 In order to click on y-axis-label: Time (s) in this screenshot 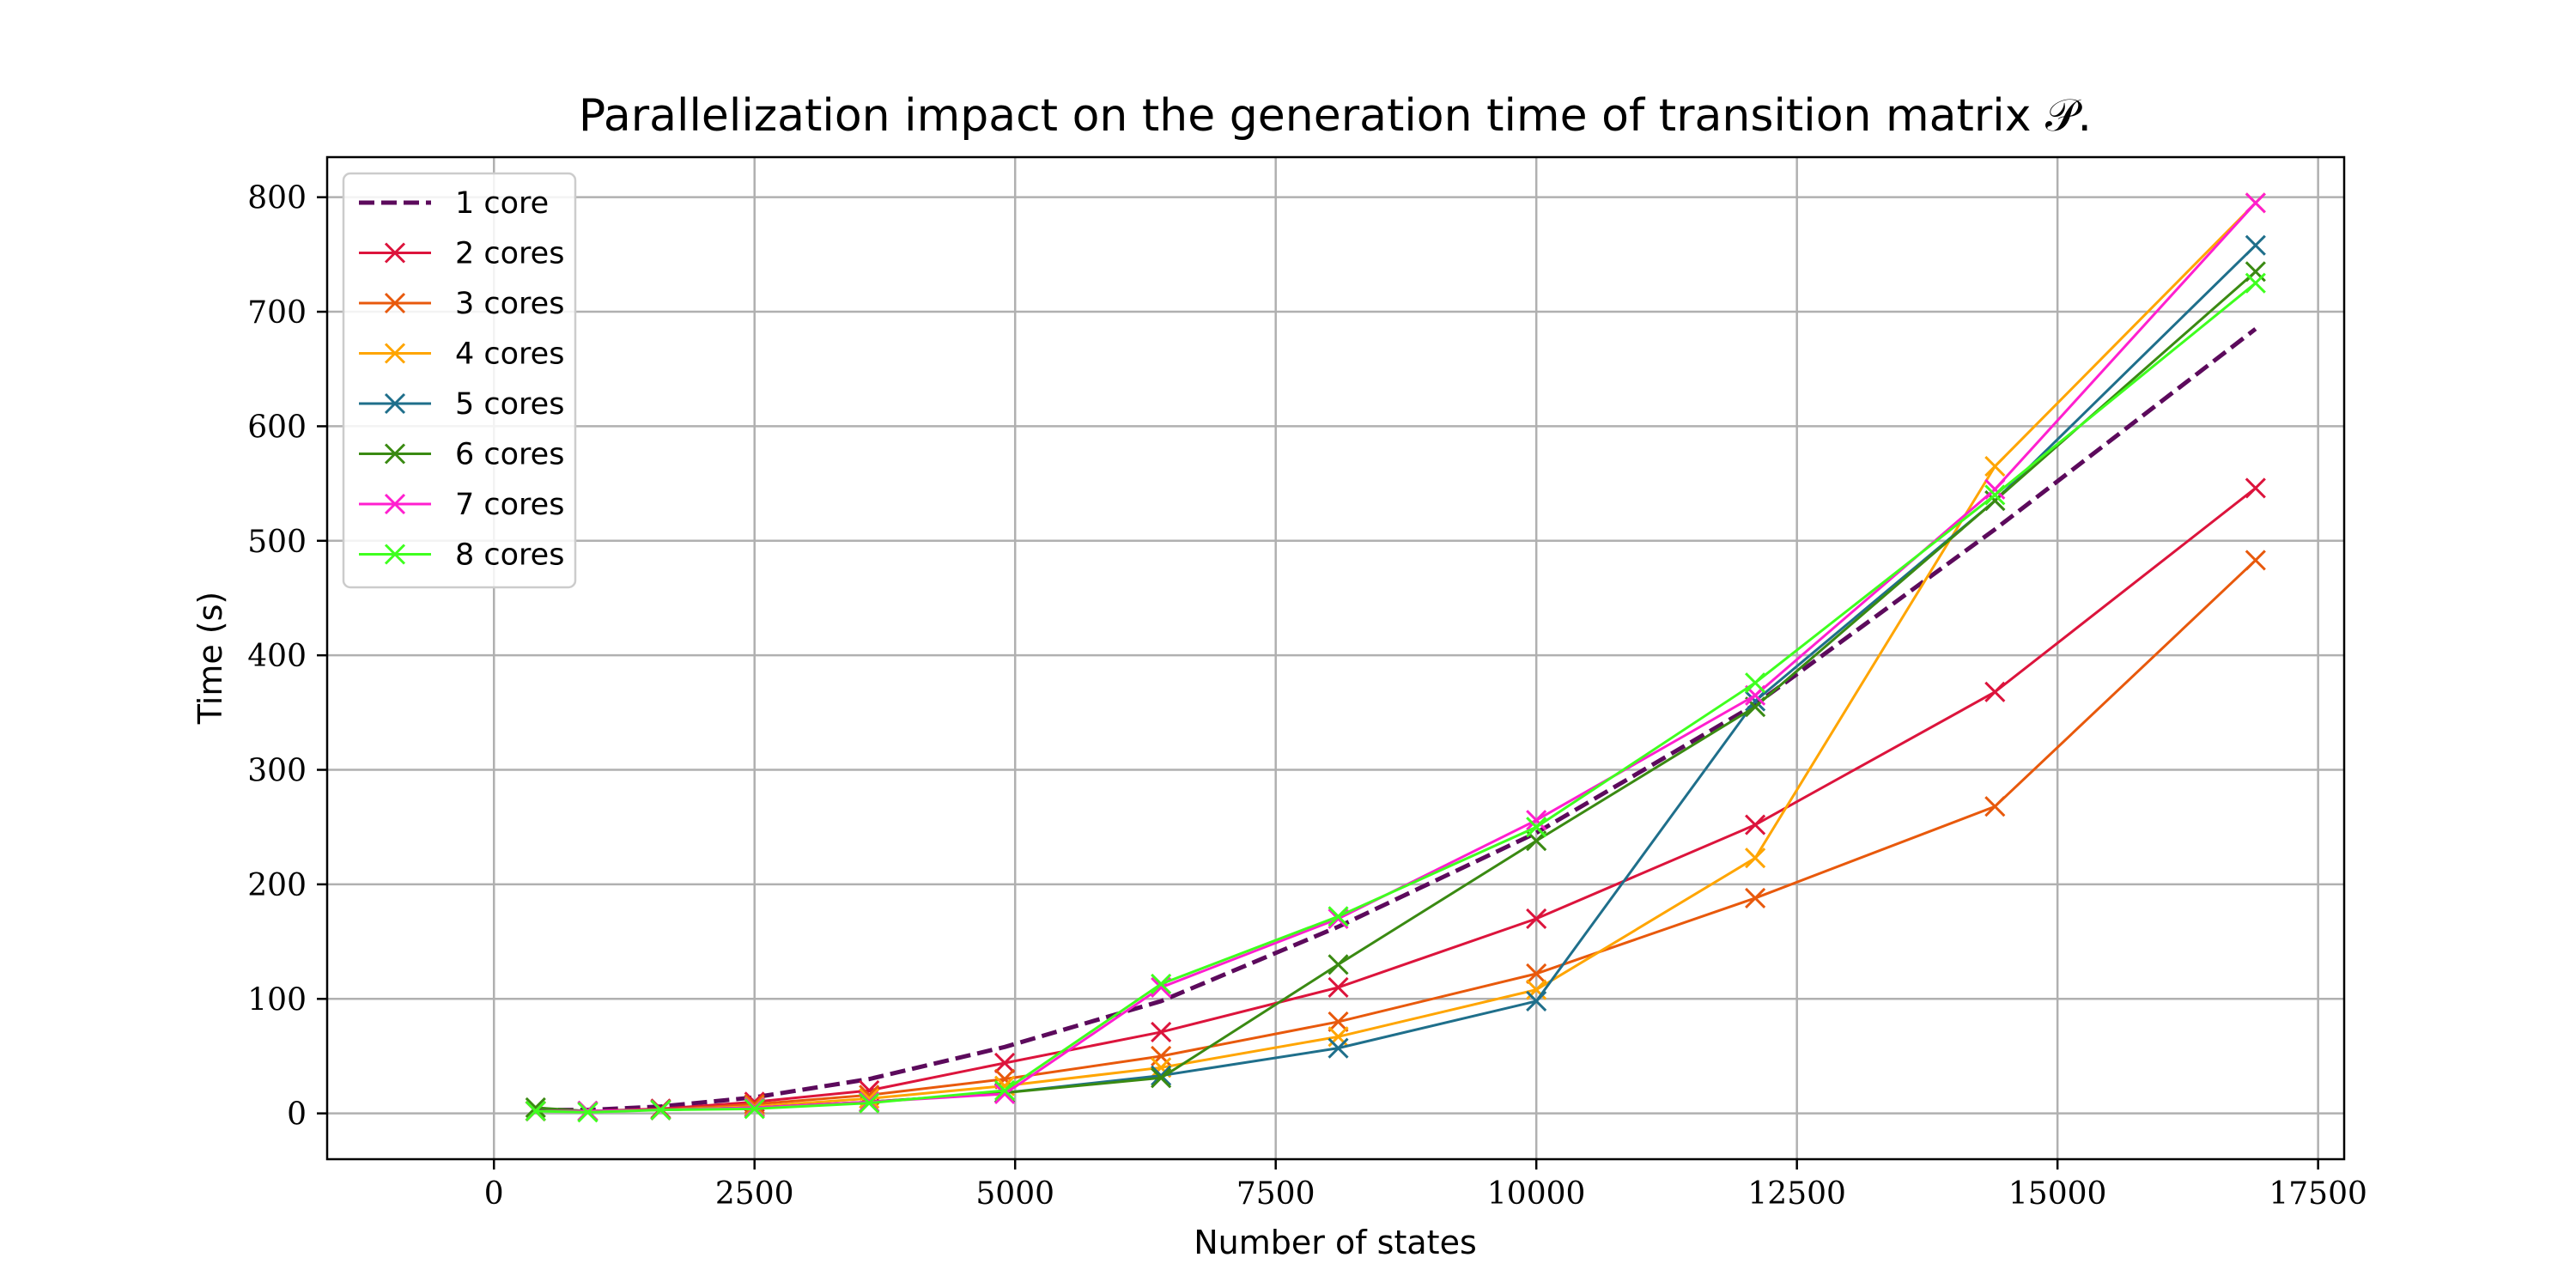, I will do `click(210, 659)`.